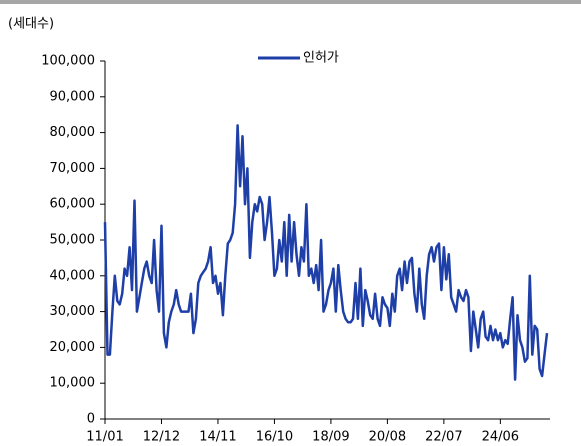  Describe the element at coordinates (500, 437) in the screenshot. I see `x-tick-label: 24/06` at that location.